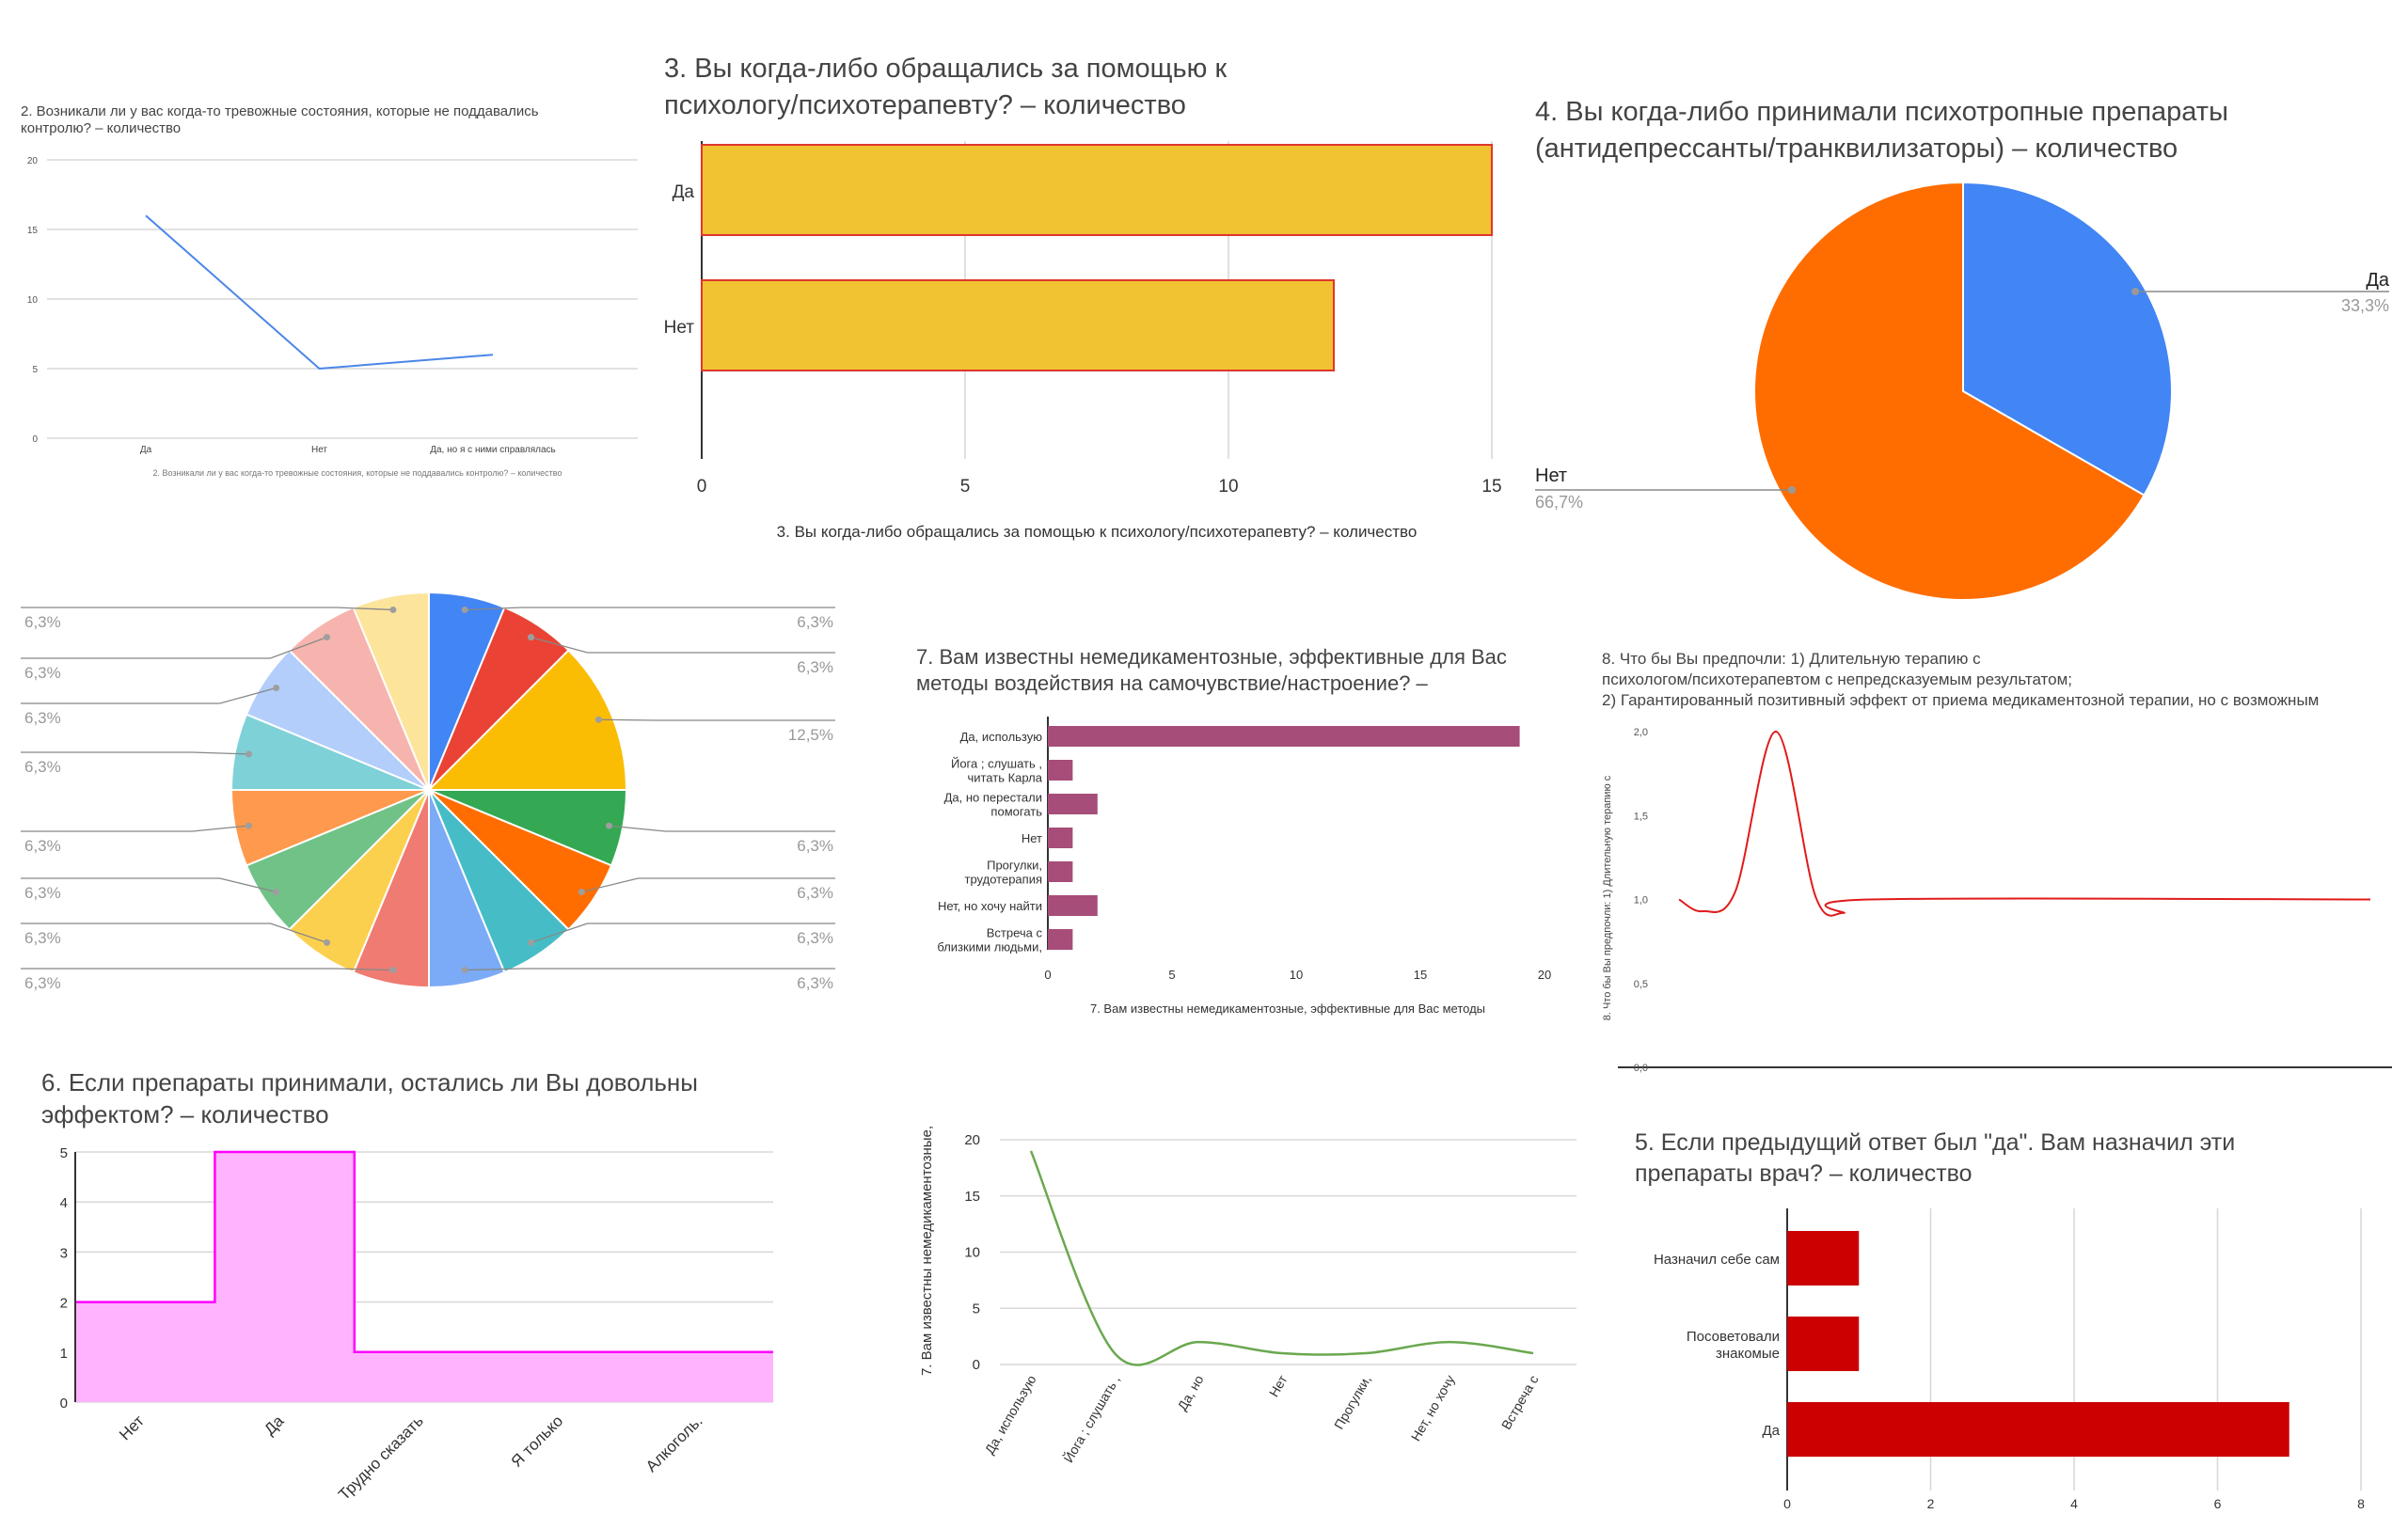  What do you see at coordinates (1641, 1068) in the screenshot?
I see `chart8-y-tick-label: 0,0` at bounding box center [1641, 1068].